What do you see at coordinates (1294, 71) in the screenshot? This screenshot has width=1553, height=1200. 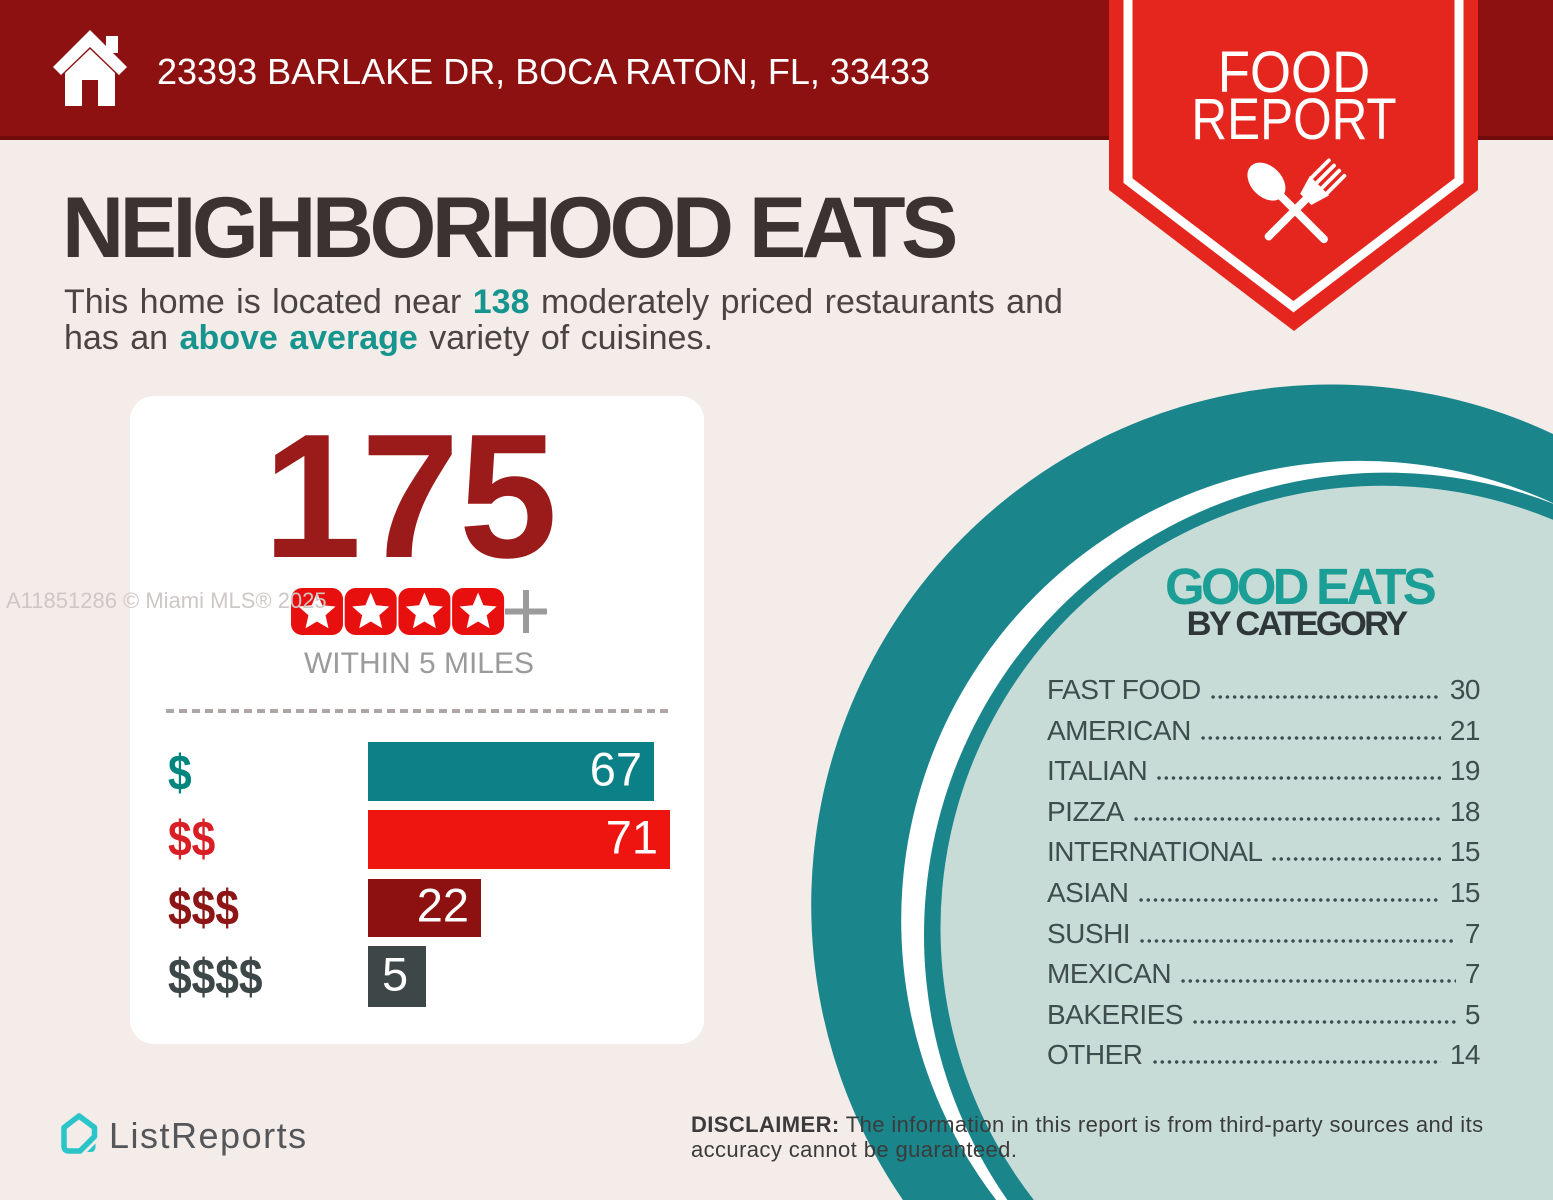 I see `svg-text: FOOD` at bounding box center [1294, 71].